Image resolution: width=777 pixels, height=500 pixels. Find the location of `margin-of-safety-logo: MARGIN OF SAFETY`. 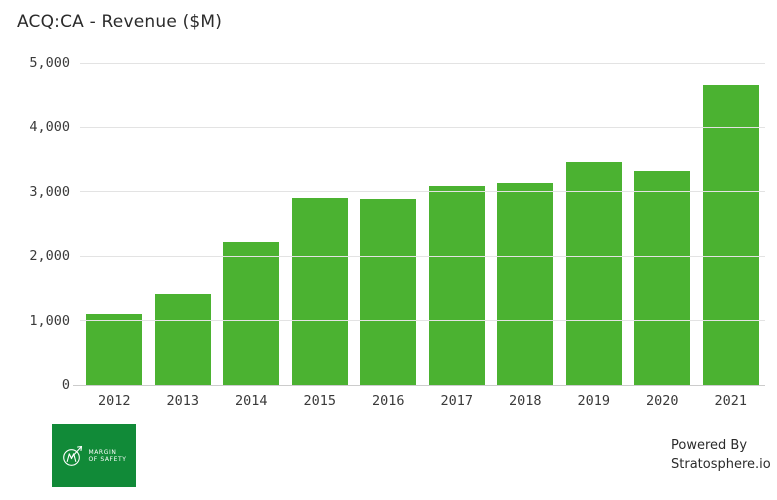

margin-of-safety-logo: MARGIN OF SAFETY is located at coordinates (94, 455).